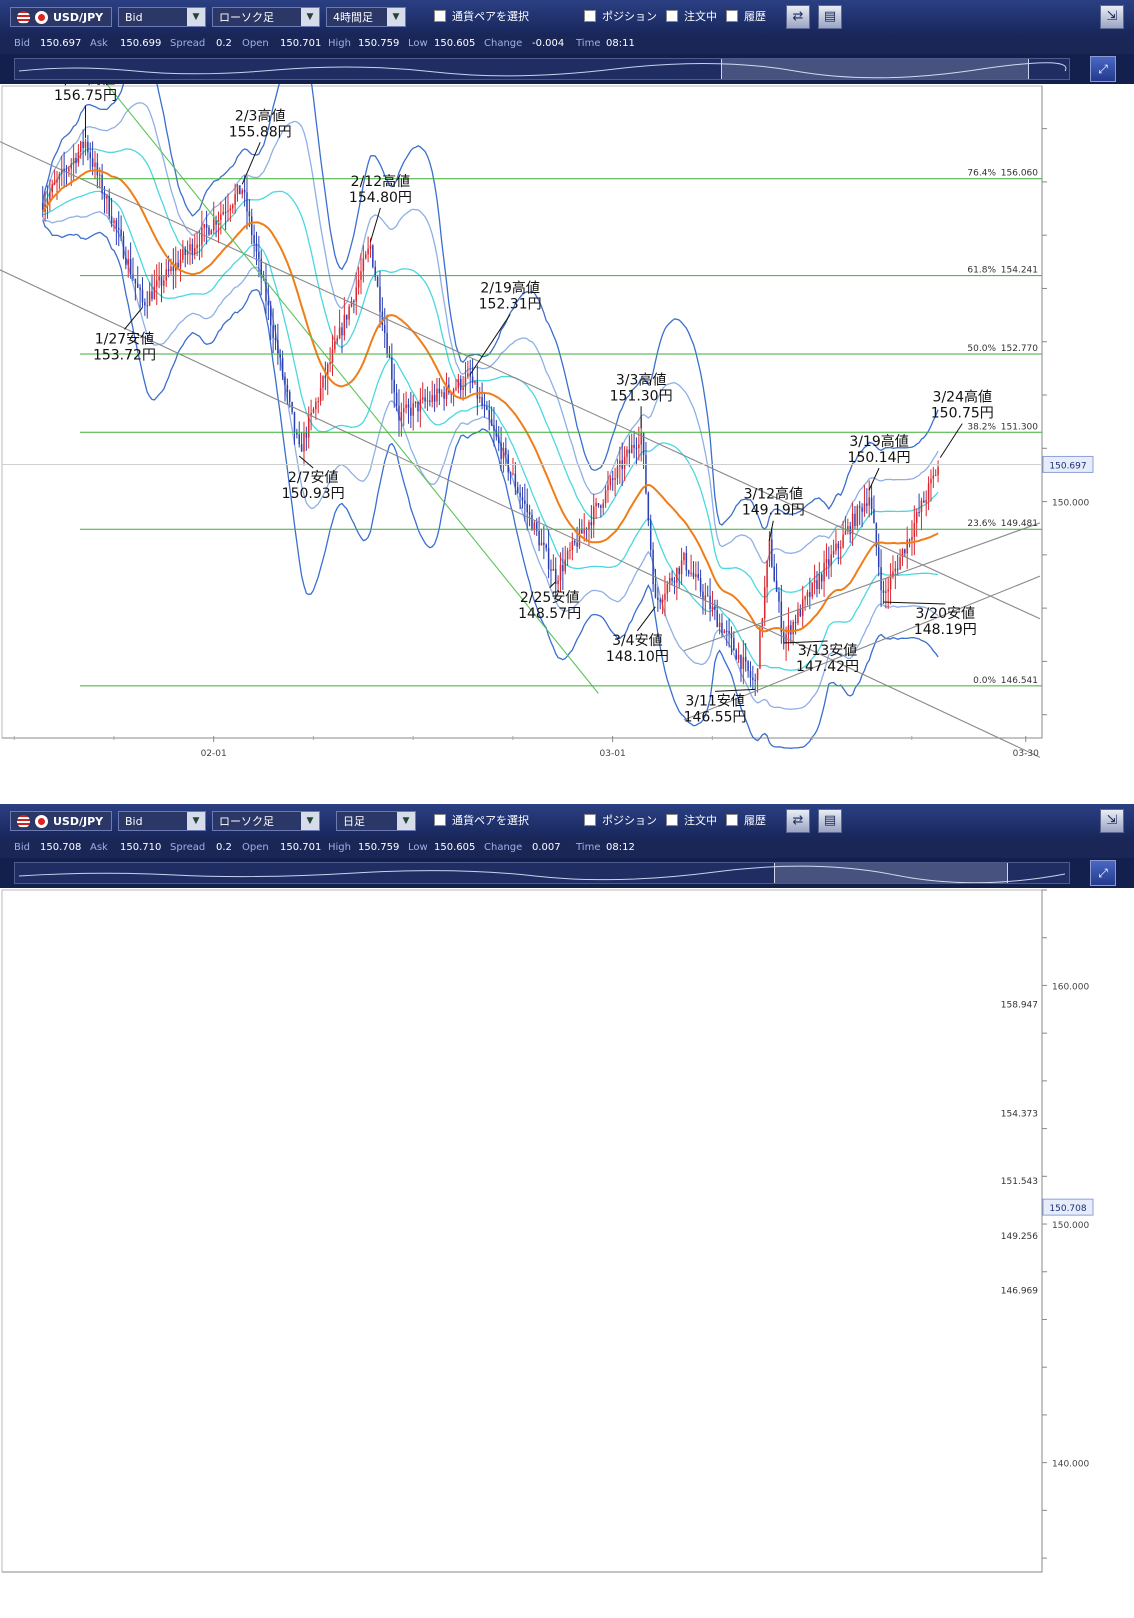  What do you see at coordinates (641, 379) in the screenshot?
I see `annotation-title: 3/3高値` at bounding box center [641, 379].